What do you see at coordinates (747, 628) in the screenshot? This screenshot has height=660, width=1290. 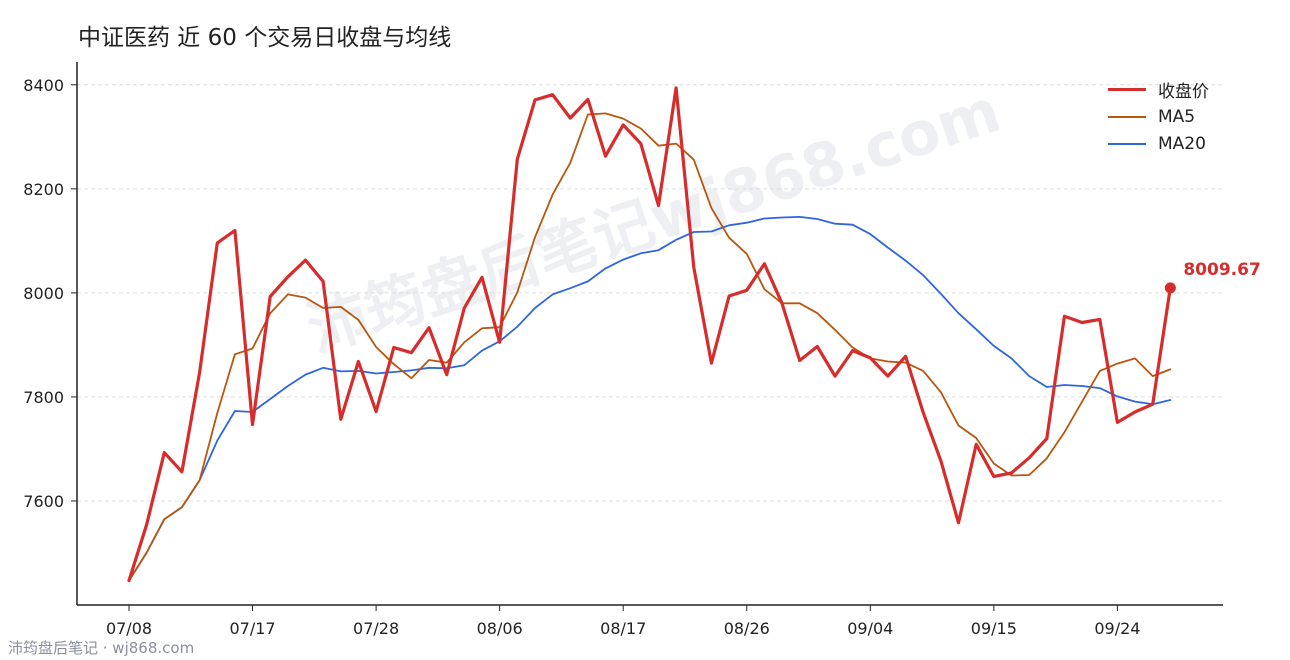 I see `x-tick-label: 08/26` at bounding box center [747, 628].